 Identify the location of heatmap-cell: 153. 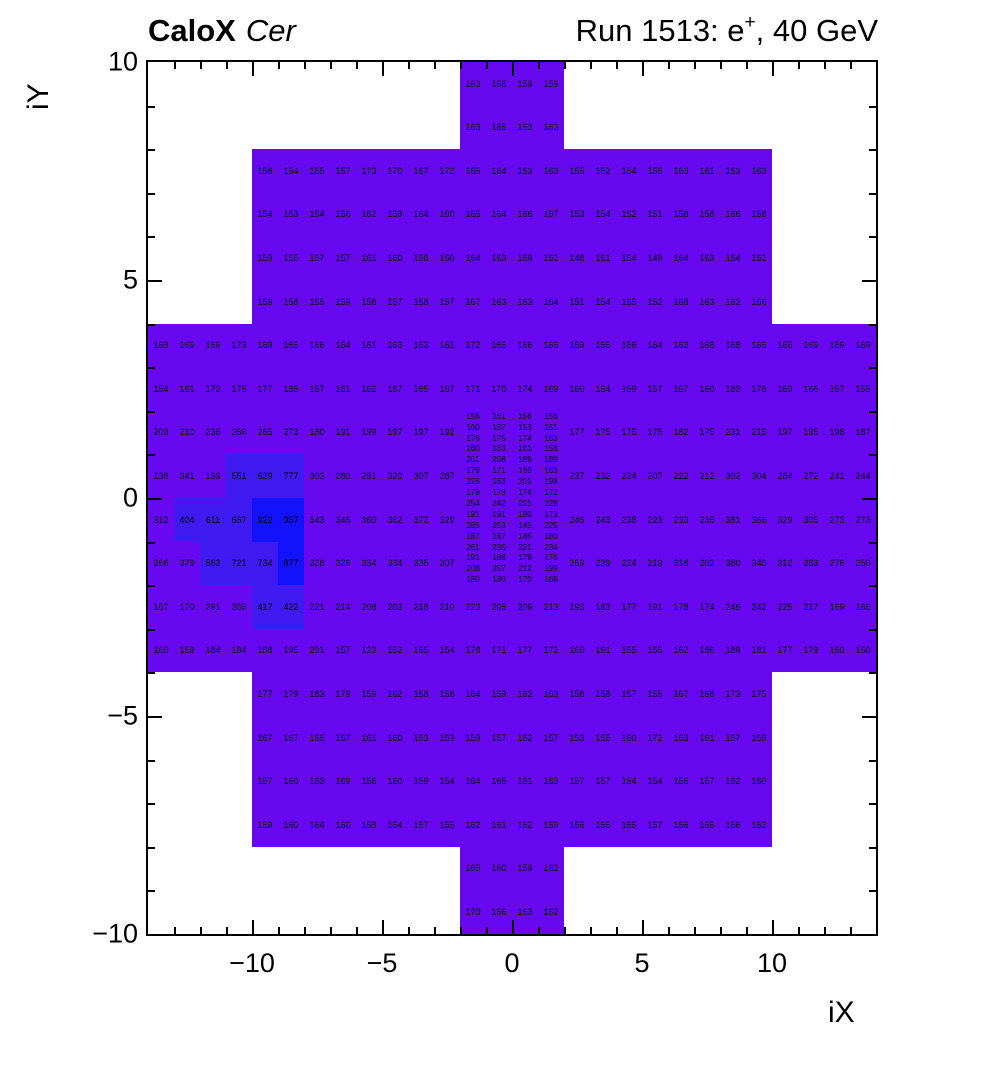
(447, 738).